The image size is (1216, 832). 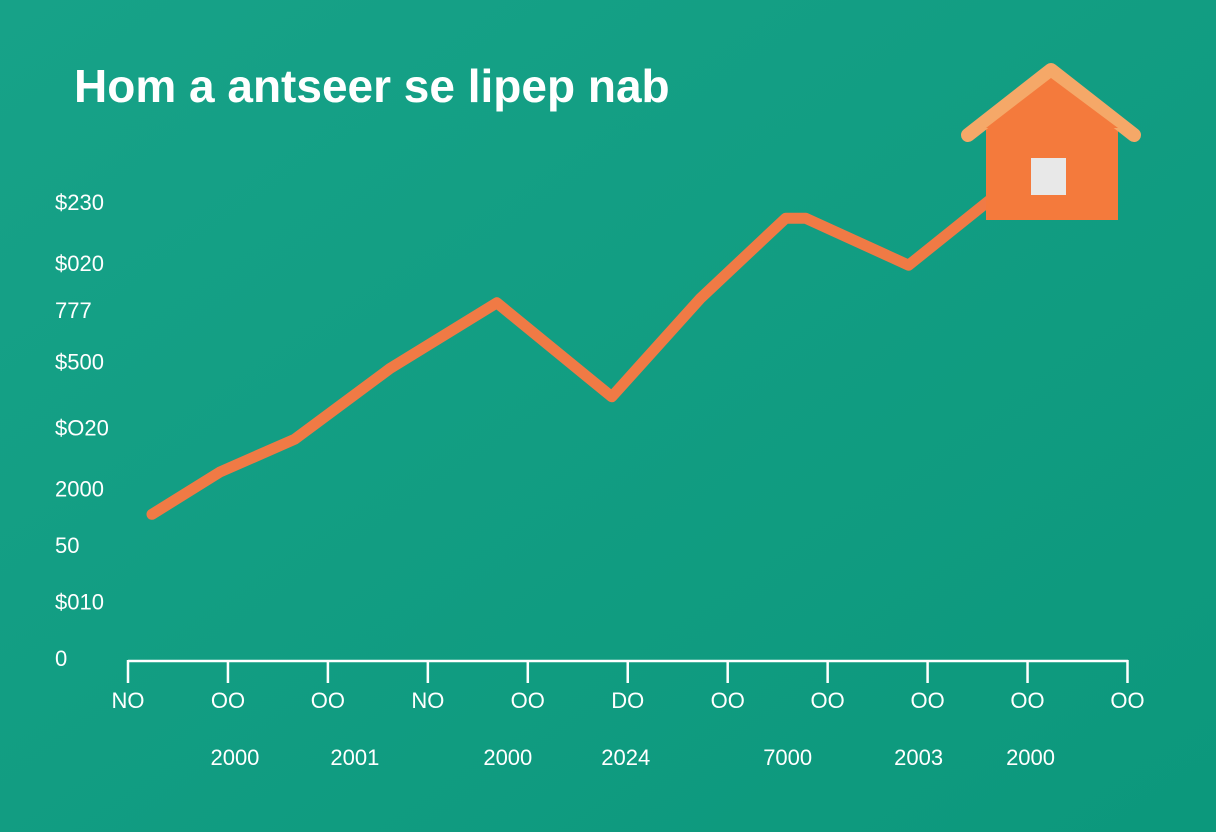 I want to click on y-tick-label: $020, so click(x=79, y=263).